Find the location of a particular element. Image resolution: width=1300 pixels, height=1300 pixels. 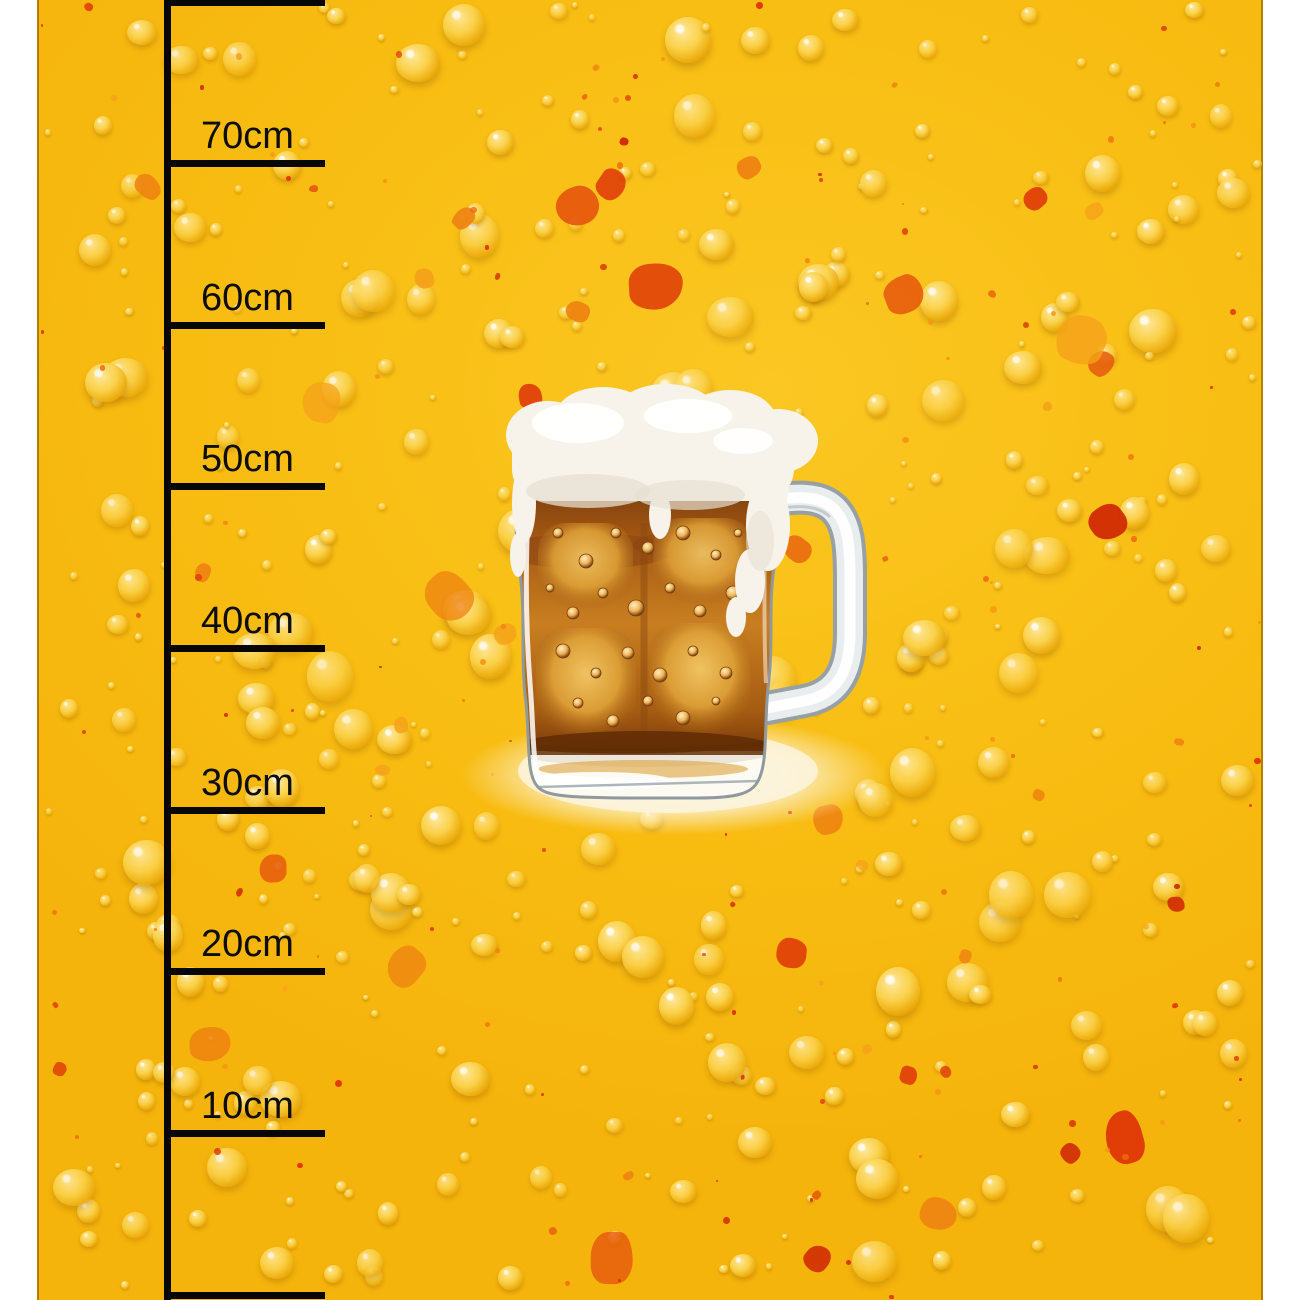

ruler-label: 20cm is located at coordinates (247, 944).